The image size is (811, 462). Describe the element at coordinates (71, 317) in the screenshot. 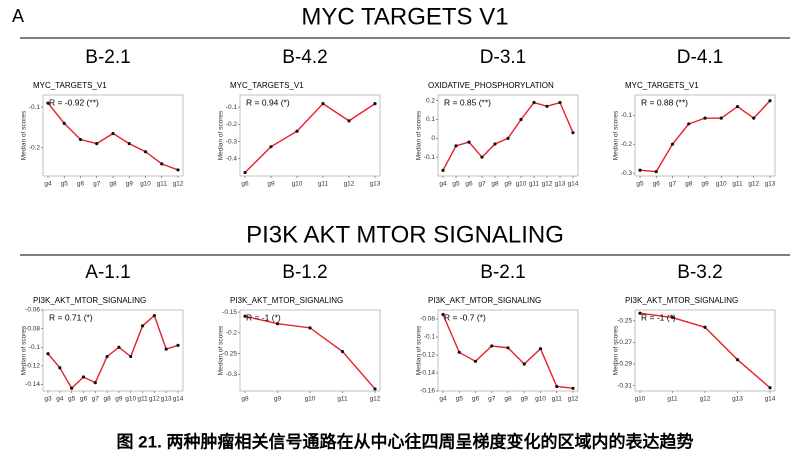

I see `annotation: R = 0.71 (*)` at that location.